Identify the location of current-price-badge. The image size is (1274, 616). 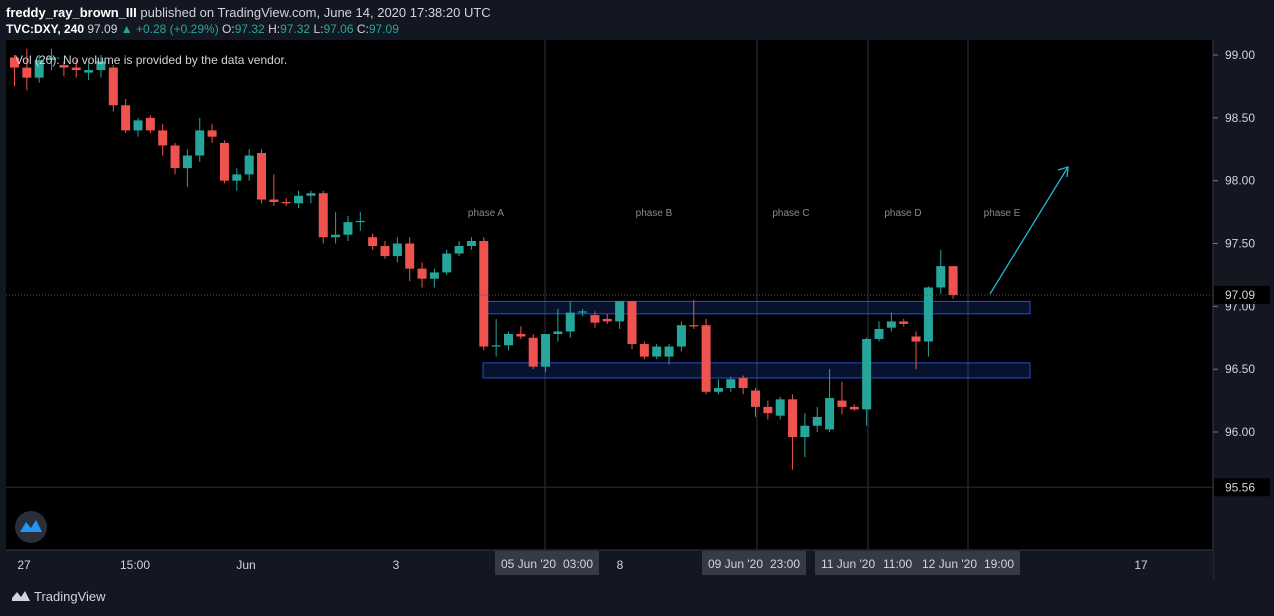
(1242, 295).